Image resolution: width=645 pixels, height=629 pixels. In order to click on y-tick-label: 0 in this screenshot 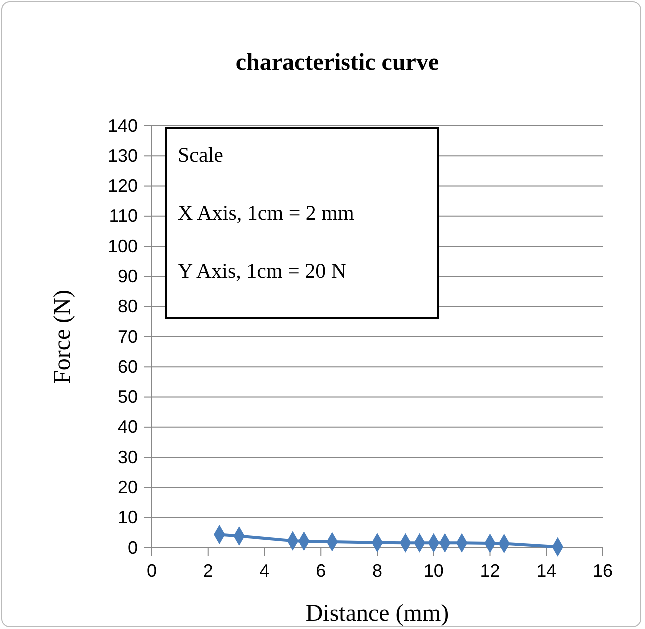, I will do `click(133, 548)`.